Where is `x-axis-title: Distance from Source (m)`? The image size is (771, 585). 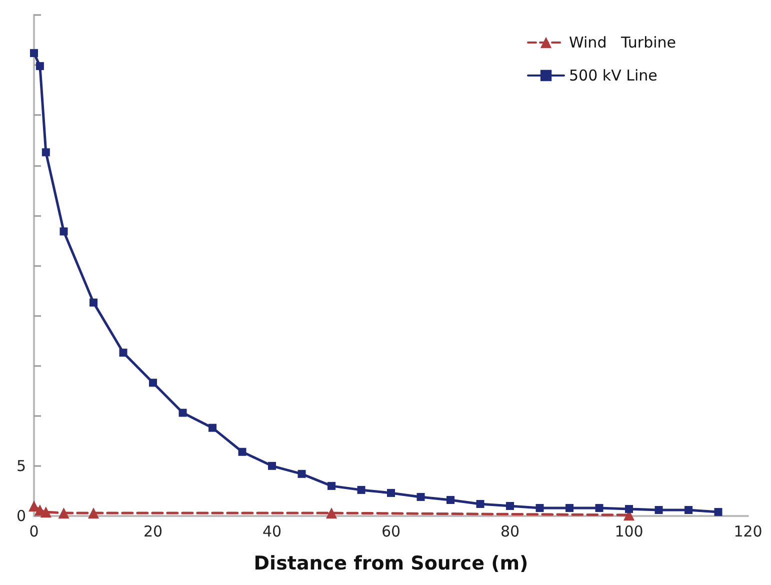 x-axis-title: Distance from Source (m) is located at coordinates (391, 563).